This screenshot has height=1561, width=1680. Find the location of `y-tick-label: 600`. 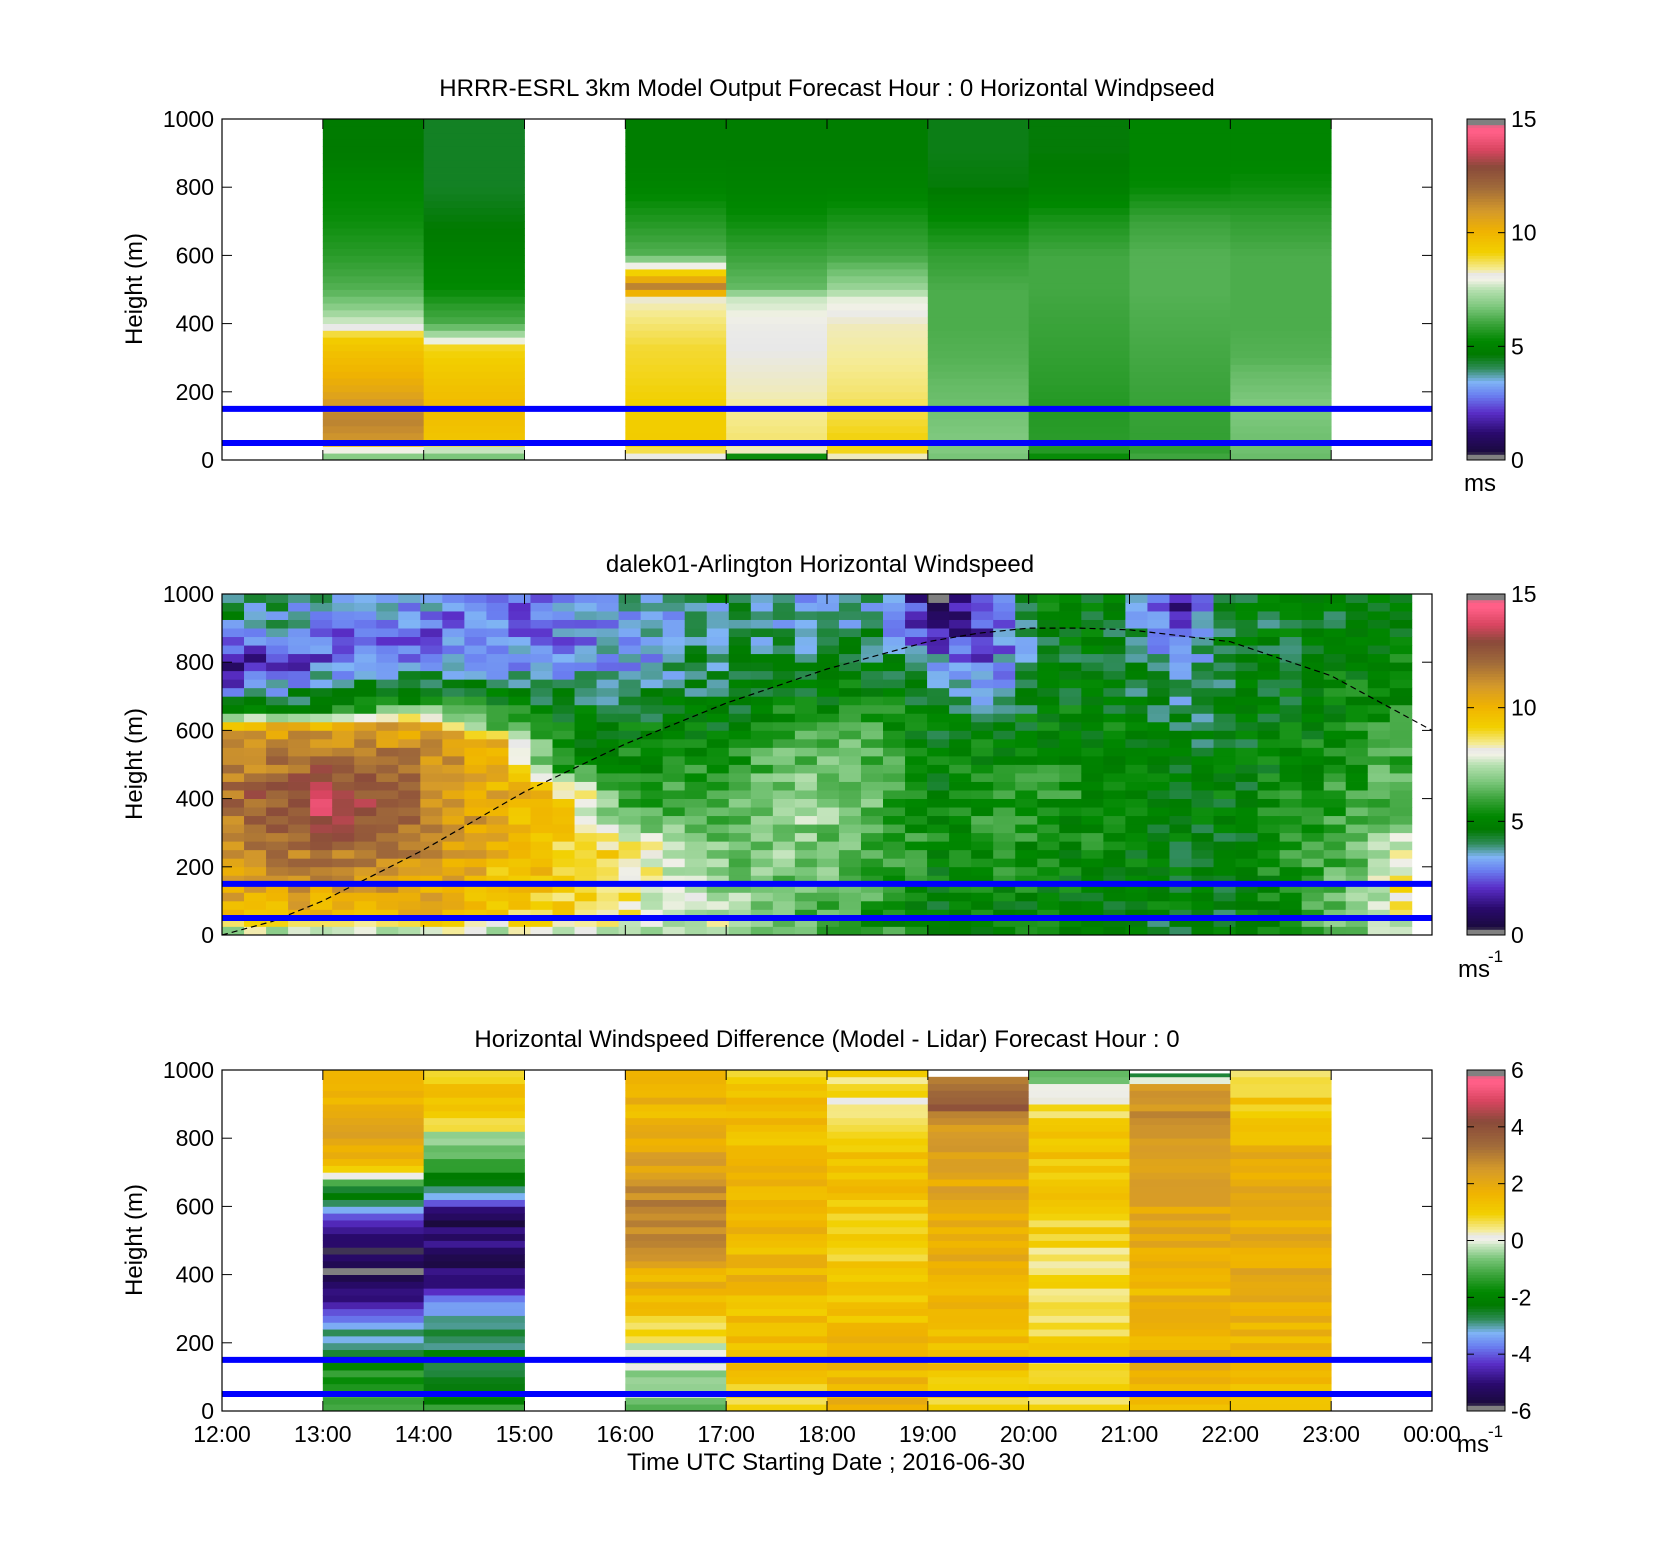

y-tick-label: 600 is located at coordinates (195, 730).